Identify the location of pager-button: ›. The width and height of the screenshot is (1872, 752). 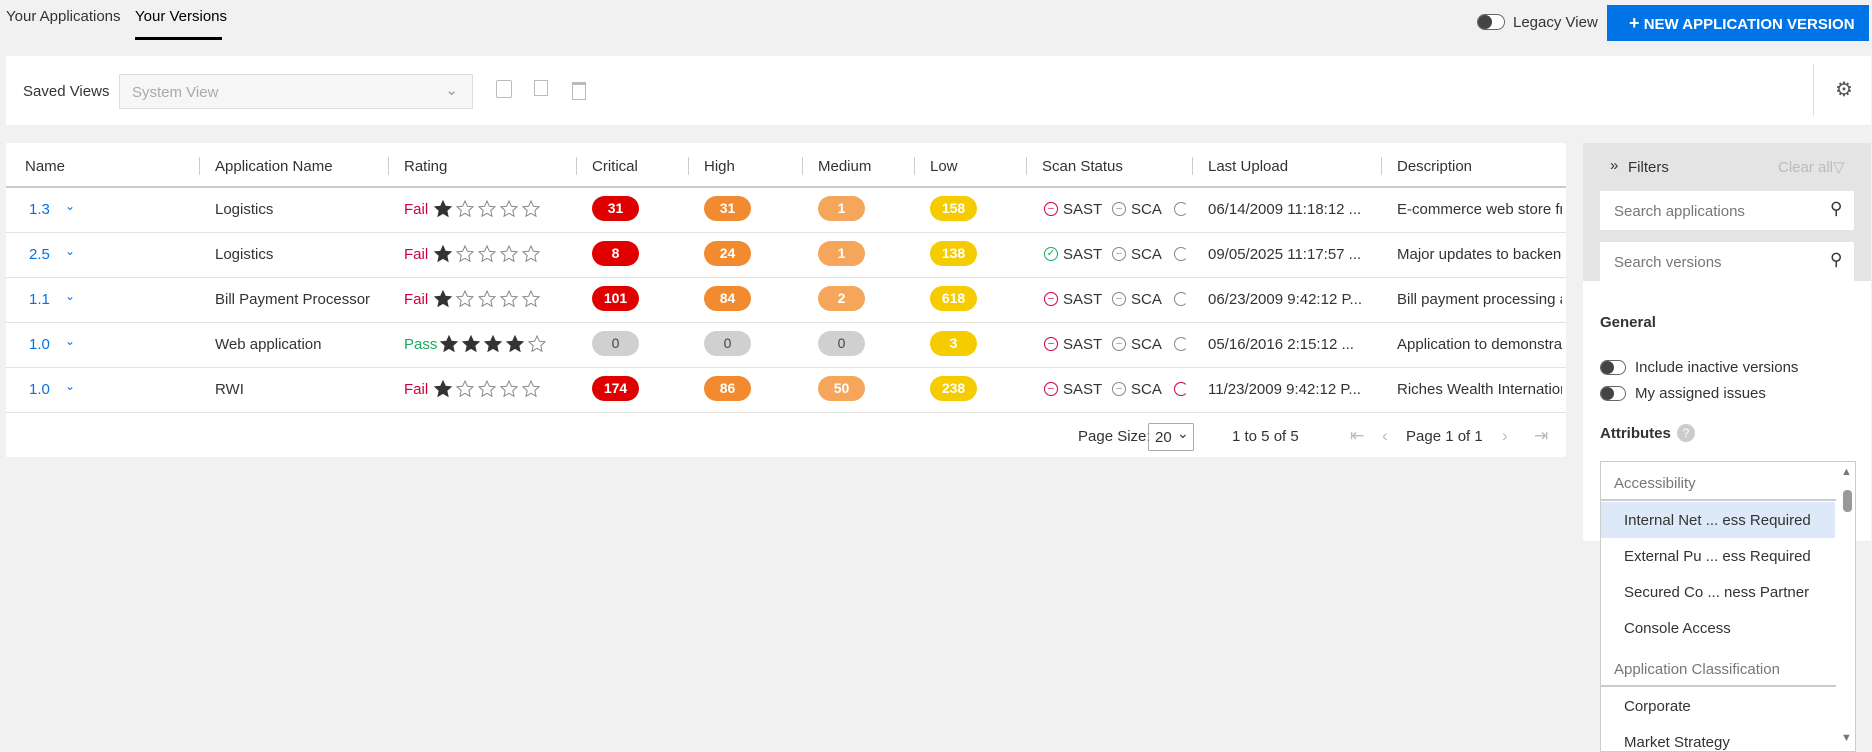
(1505, 435).